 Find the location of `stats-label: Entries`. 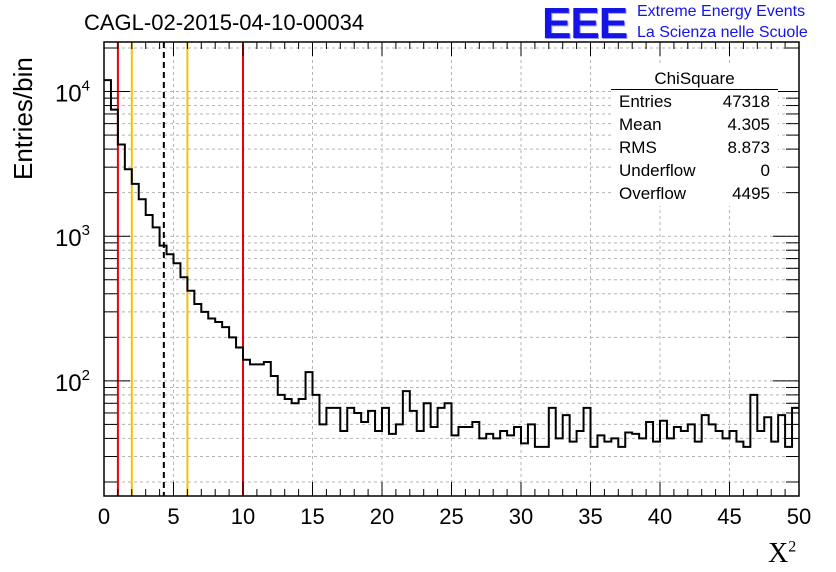

stats-label: Entries is located at coordinates (645, 101).